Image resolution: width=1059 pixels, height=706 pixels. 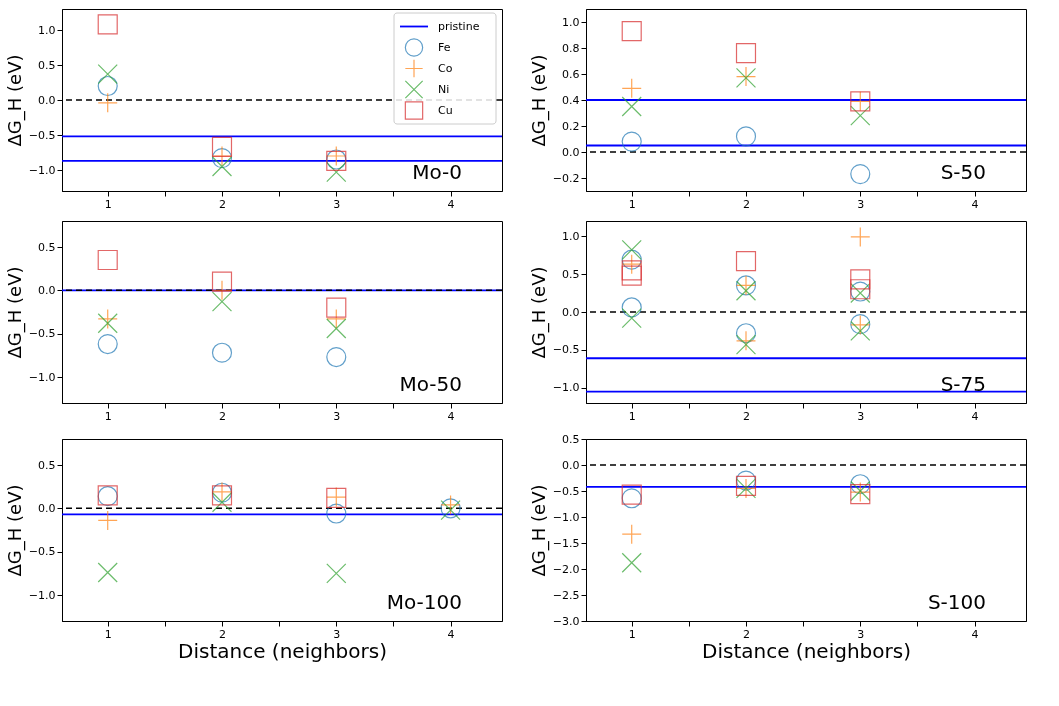 I want to click on annotation: S-75, so click(x=963, y=384).